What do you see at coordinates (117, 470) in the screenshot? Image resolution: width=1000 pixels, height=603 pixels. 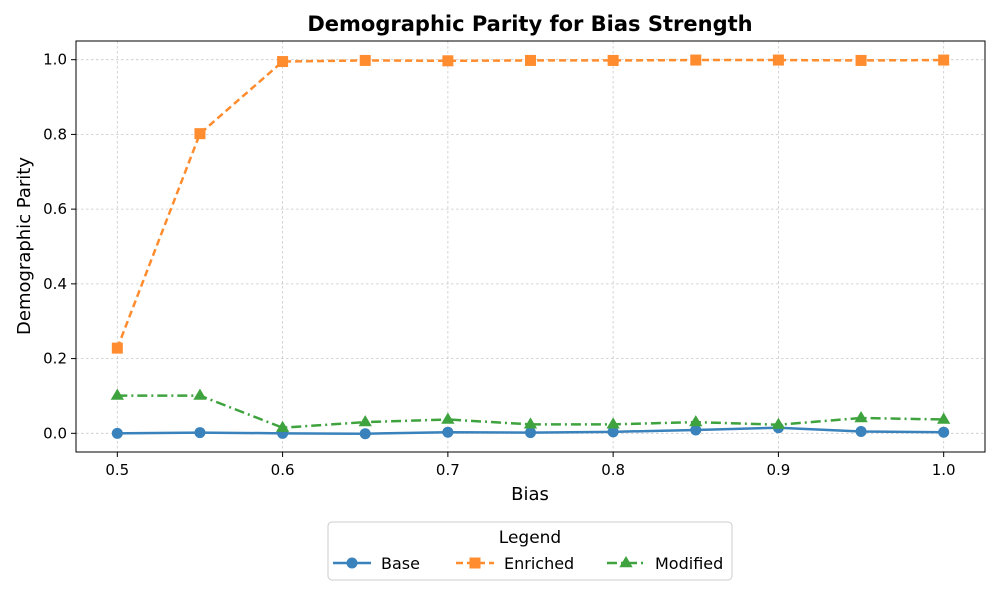 I see `x-tick-label: 0.5` at bounding box center [117, 470].